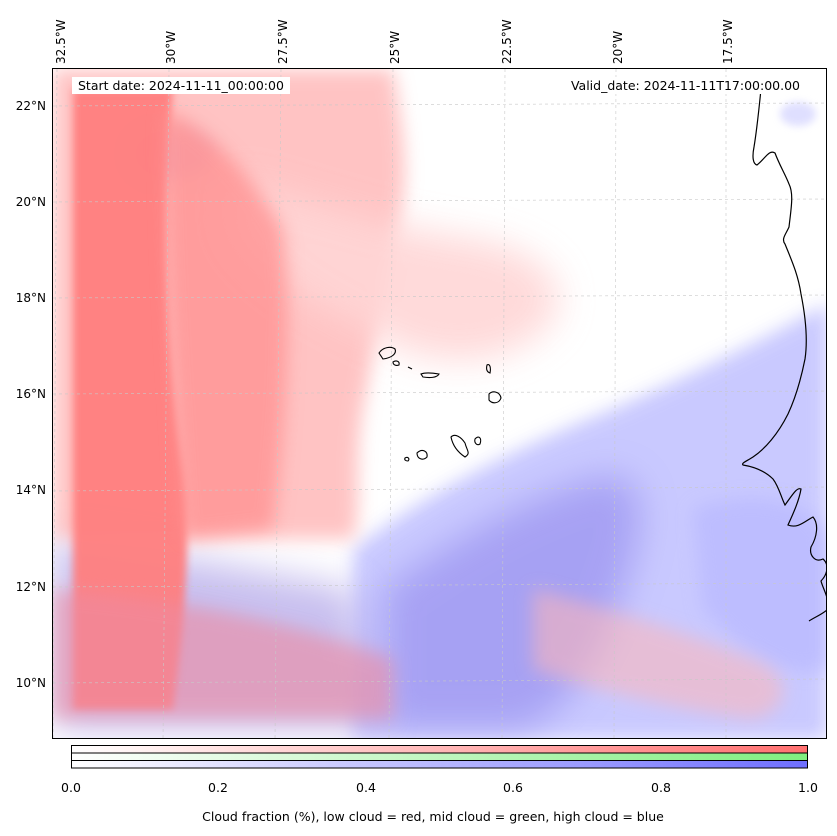  What do you see at coordinates (495, 397) in the screenshot?
I see `island-boa-vista` at bounding box center [495, 397].